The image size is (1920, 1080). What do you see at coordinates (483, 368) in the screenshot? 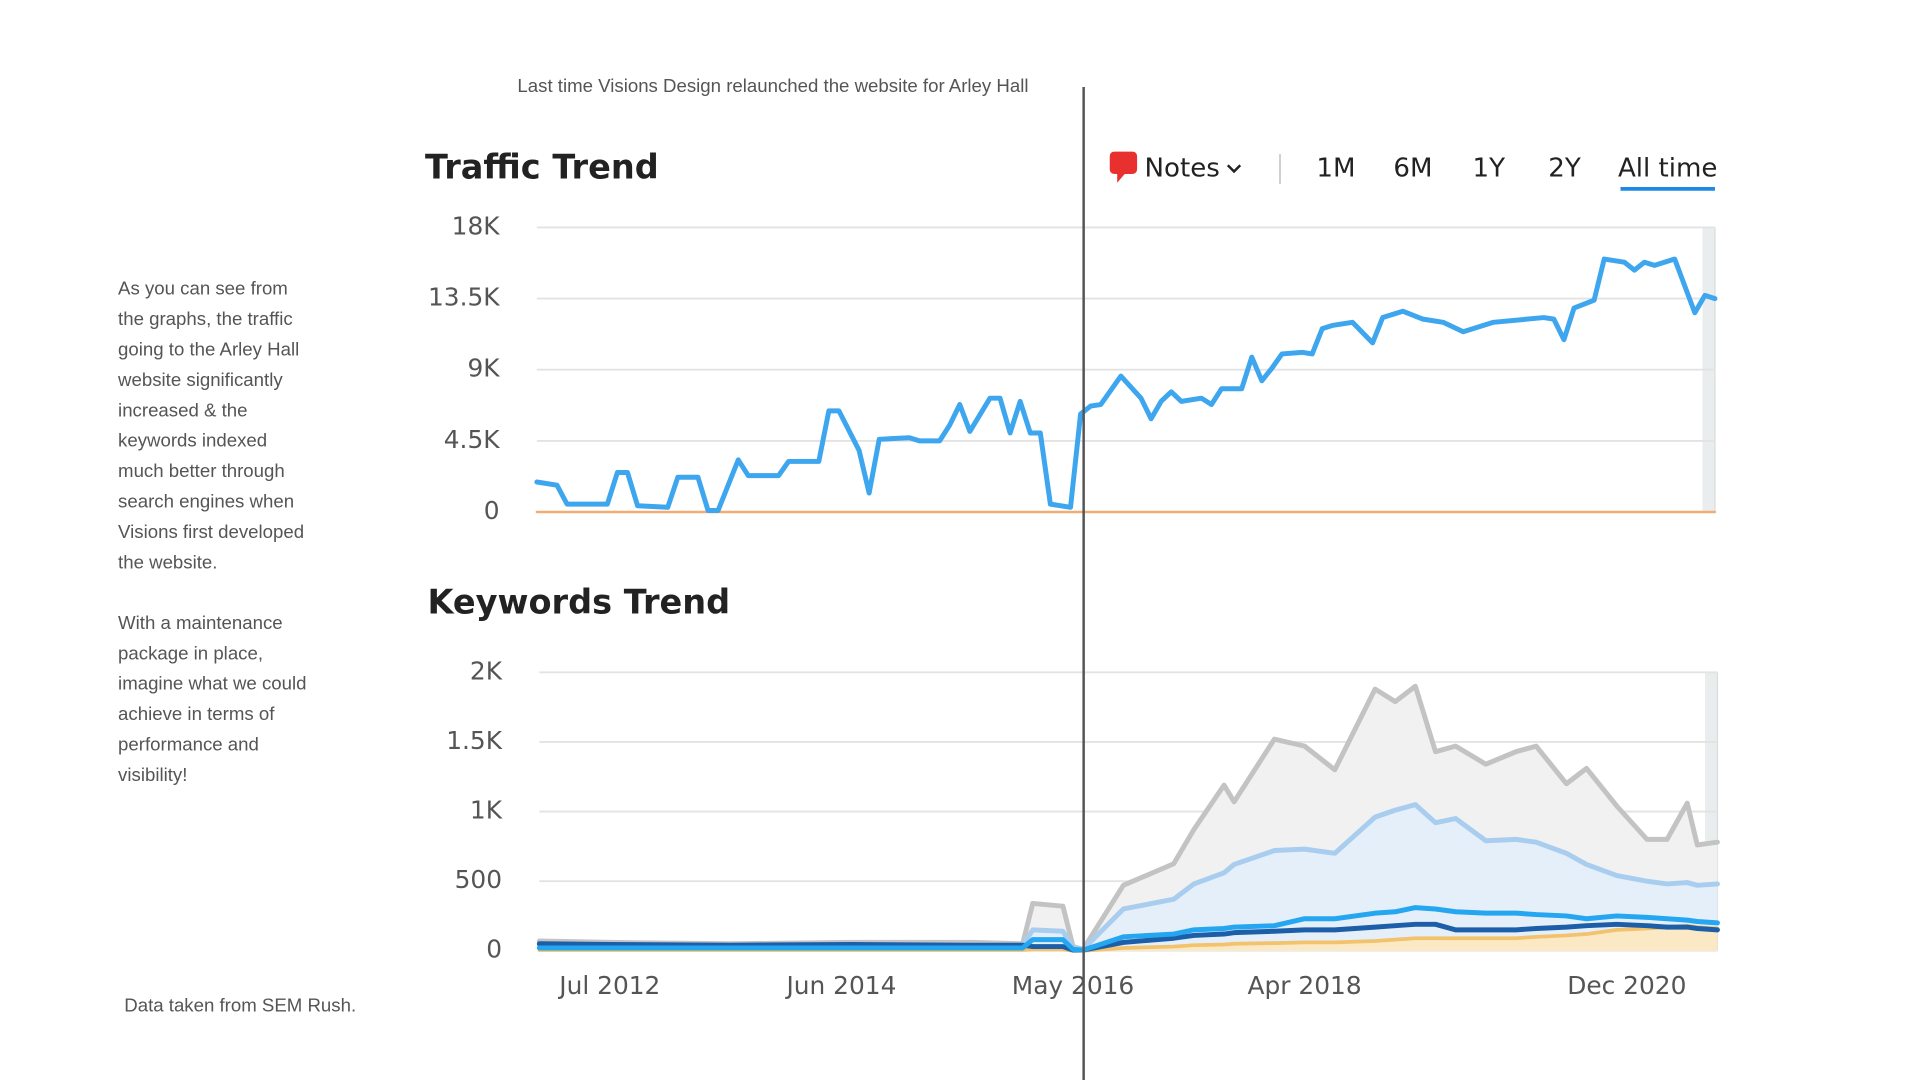
I see `y-tick-label: 9K` at bounding box center [483, 368].